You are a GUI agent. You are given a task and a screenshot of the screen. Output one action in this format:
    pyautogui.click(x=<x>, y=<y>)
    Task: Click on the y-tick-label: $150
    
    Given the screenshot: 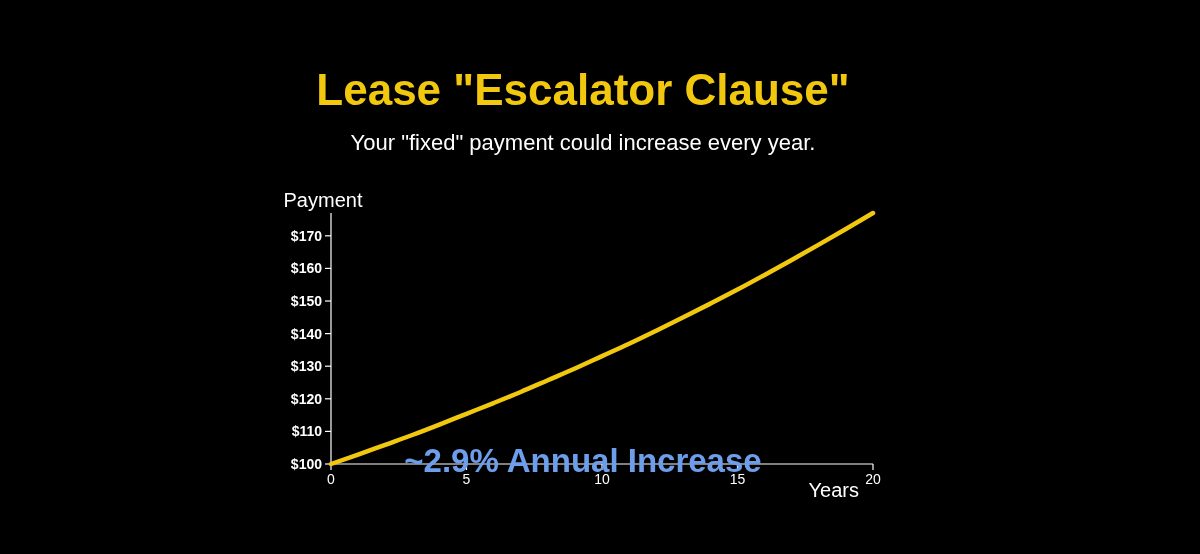 What is the action you would take?
    pyautogui.click(x=306, y=300)
    